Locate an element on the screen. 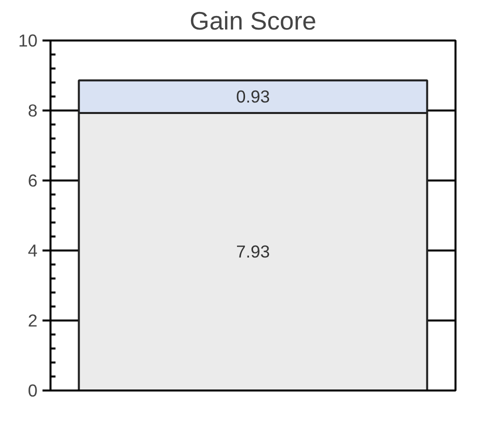 Image resolution: width=494 pixels, height=430 pixels. chart-title: Gain Score is located at coordinates (253, 22).